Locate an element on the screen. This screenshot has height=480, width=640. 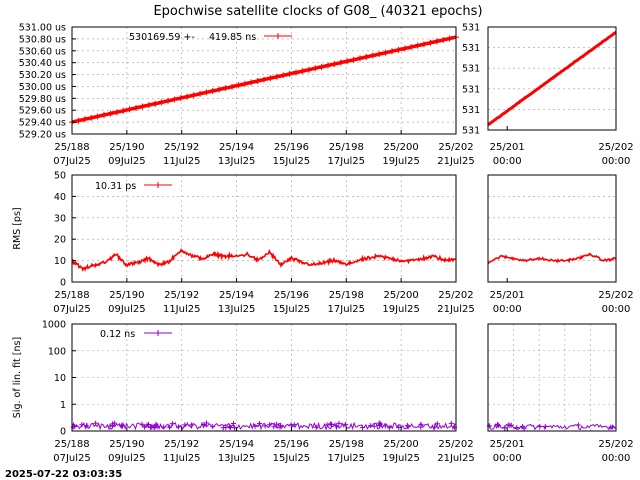
y-axis-label: Sig. of lin. fit [ns] is located at coordinates (17, 377).